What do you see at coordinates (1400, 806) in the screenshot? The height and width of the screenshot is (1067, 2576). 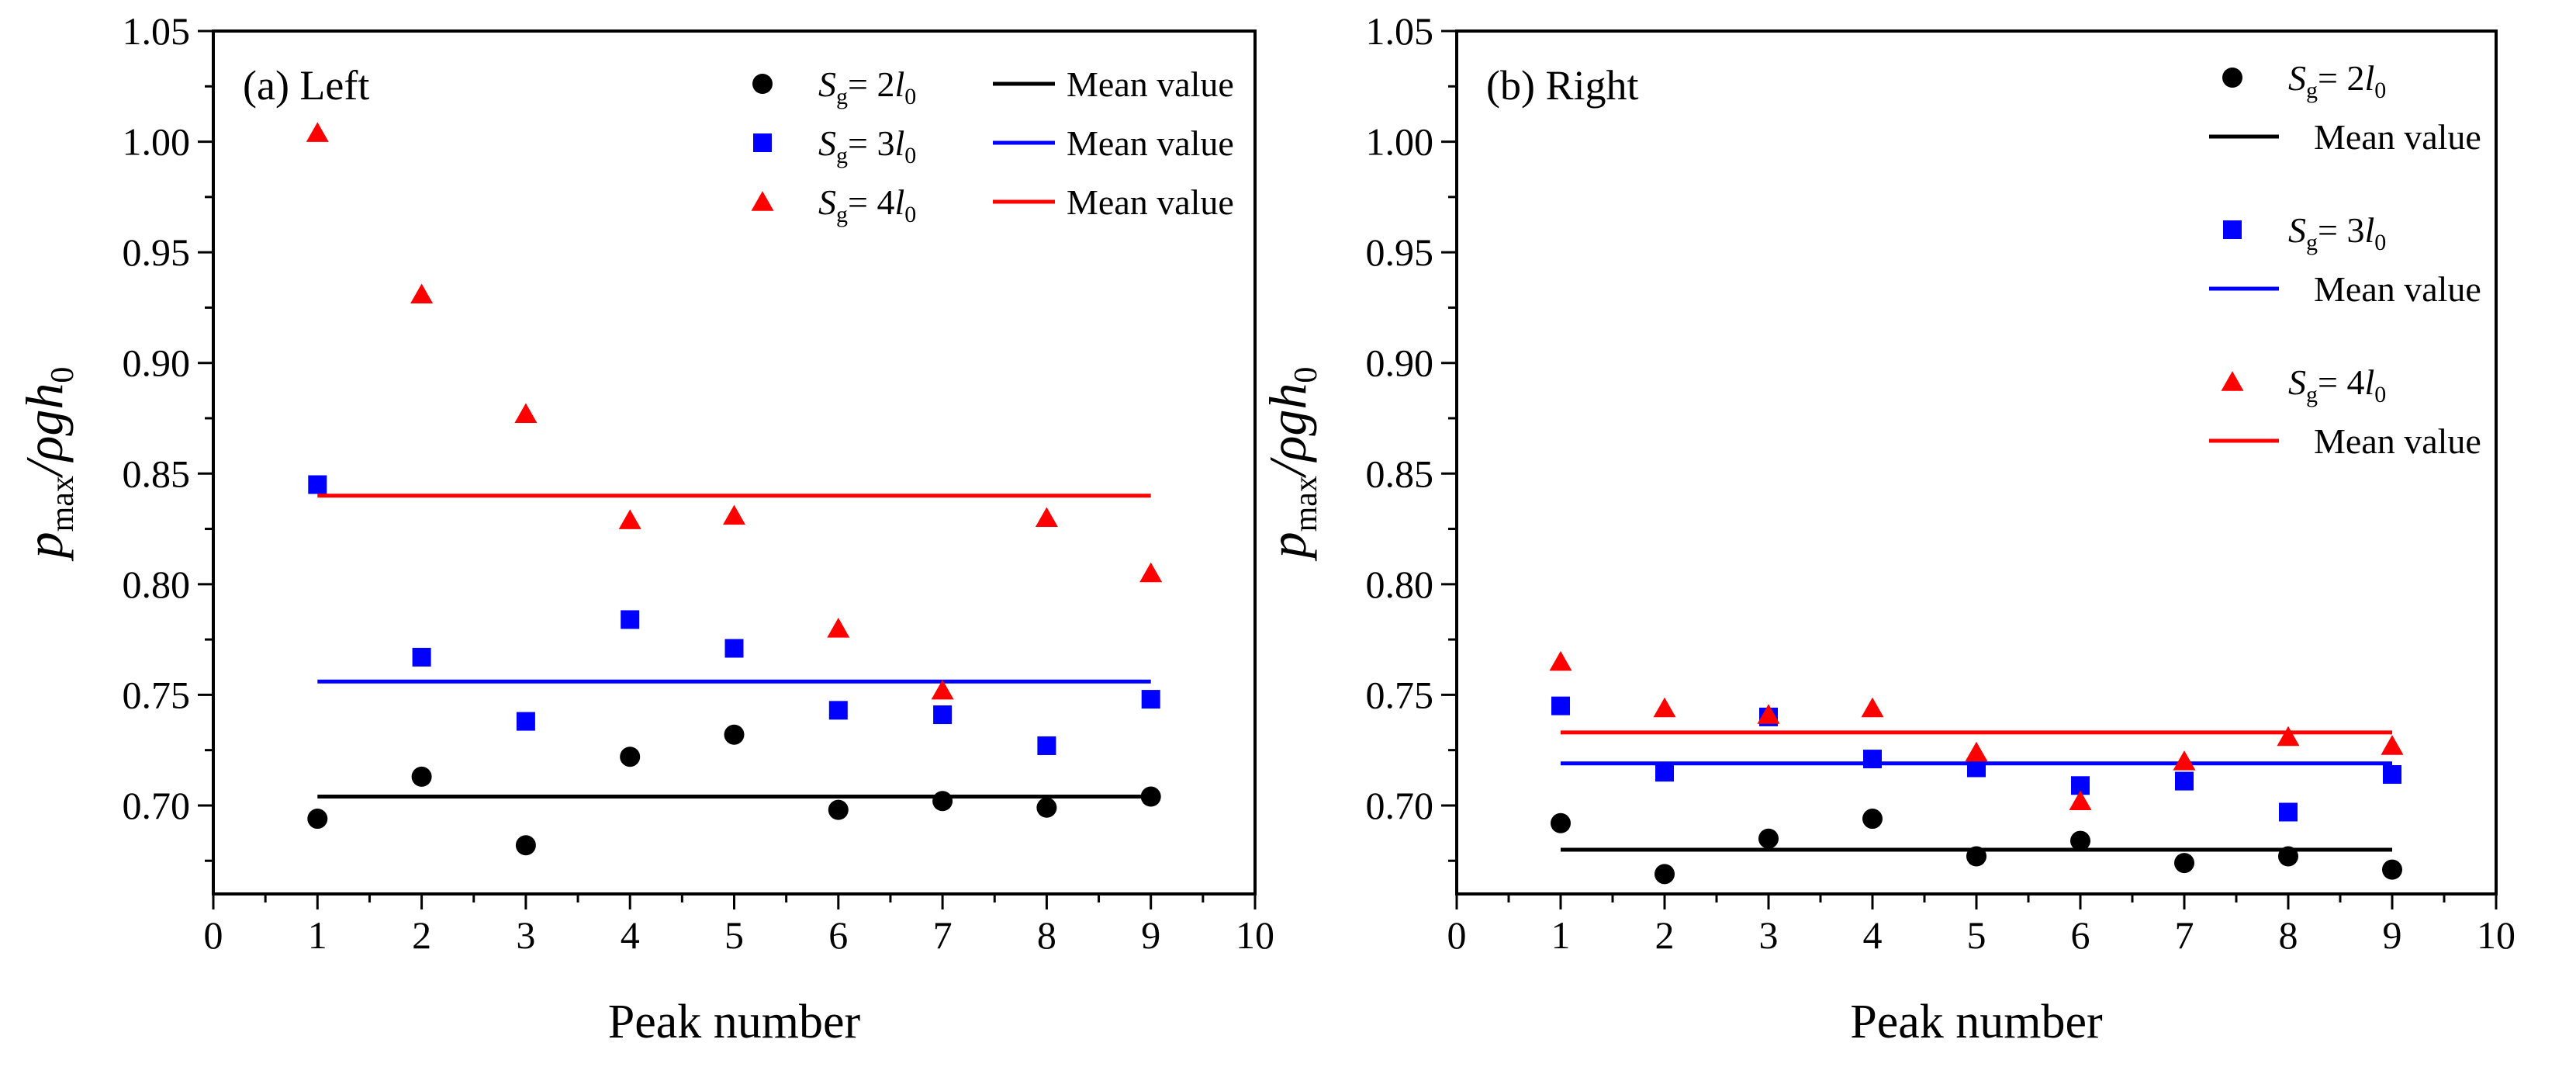 I see `y-tick-label: 0.70` at bounding box center [1400, 806].